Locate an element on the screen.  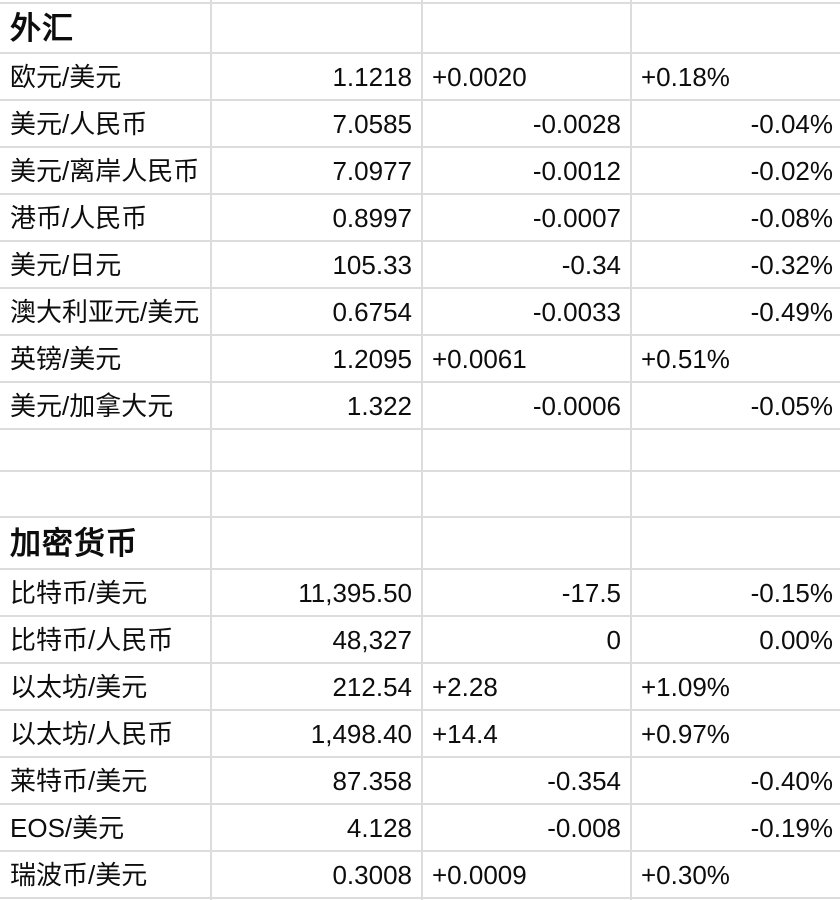
price-cell: 212.54 is located at coordinates (317, 686).